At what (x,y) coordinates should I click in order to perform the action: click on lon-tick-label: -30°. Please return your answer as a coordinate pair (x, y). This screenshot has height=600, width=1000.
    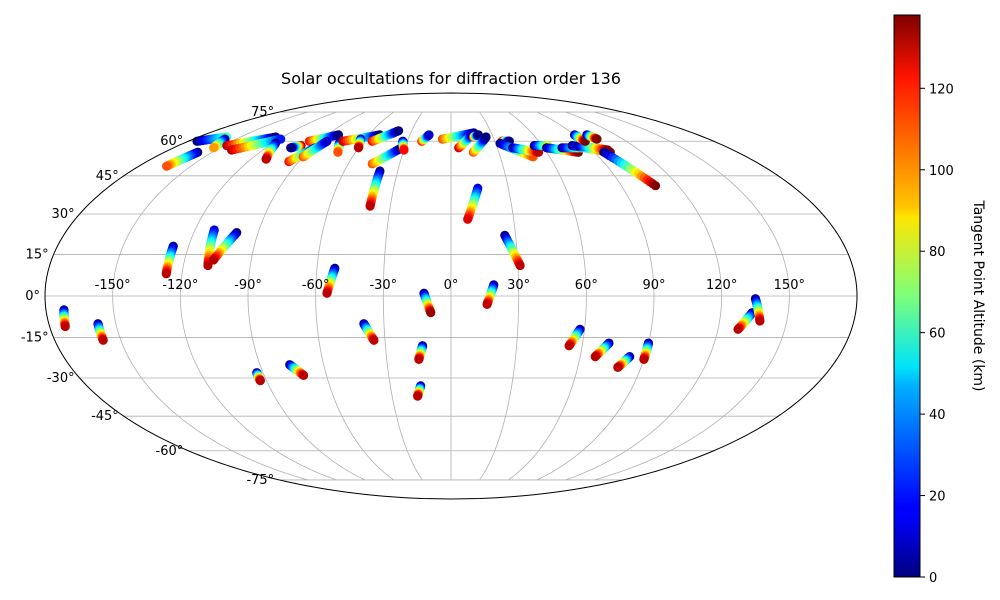
    Looking at the image, I should click on (383, 285).